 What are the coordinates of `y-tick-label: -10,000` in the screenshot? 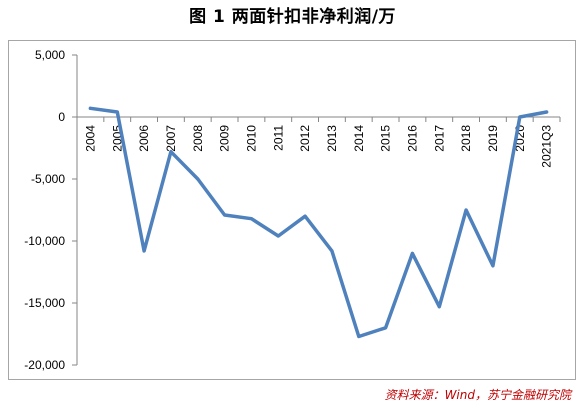 It's located at (44, 241).